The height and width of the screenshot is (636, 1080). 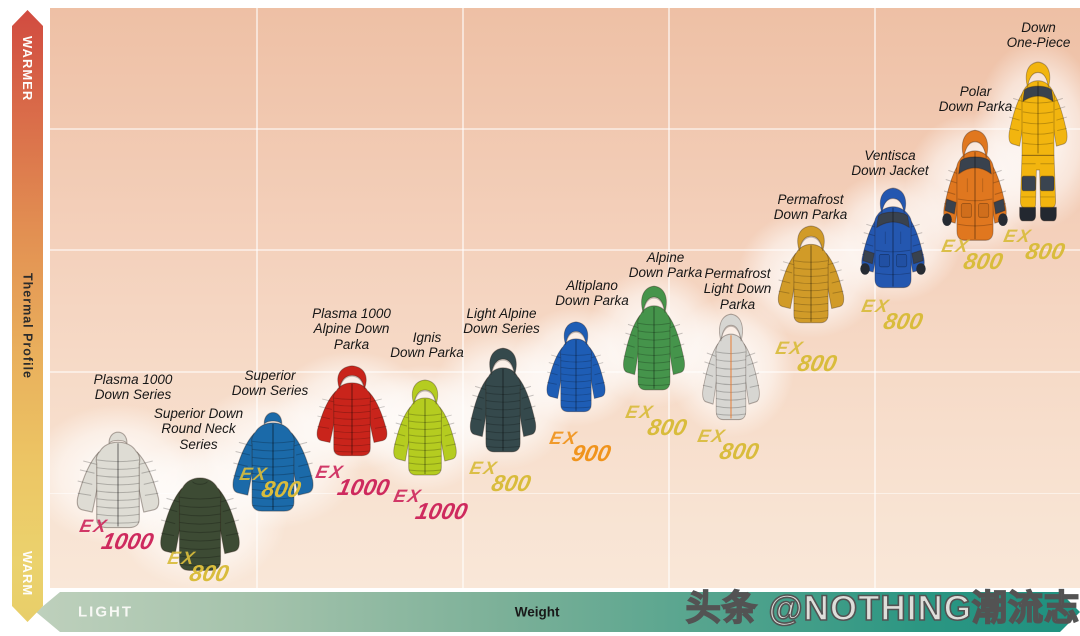 What do you see at coordinates (427, 345) in the screenshot?
I see `product-label: Ignis Down Parka` at bounding box center [427, 345].